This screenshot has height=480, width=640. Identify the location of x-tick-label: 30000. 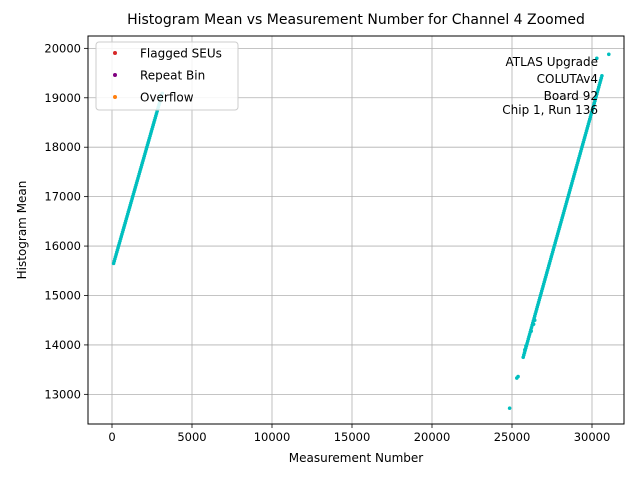
(592, 437).